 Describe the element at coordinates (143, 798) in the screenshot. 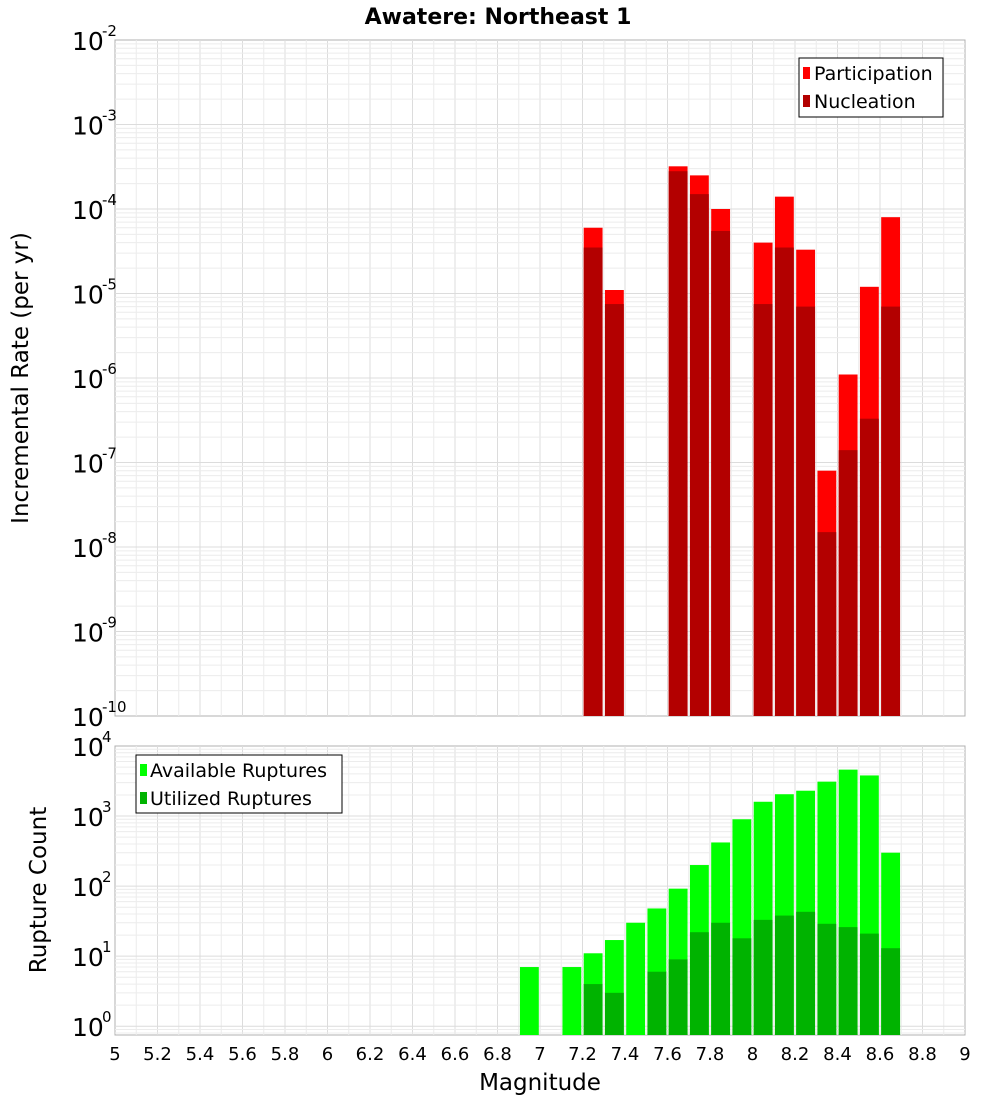

I see `legend-swatch-utilized` at that location.